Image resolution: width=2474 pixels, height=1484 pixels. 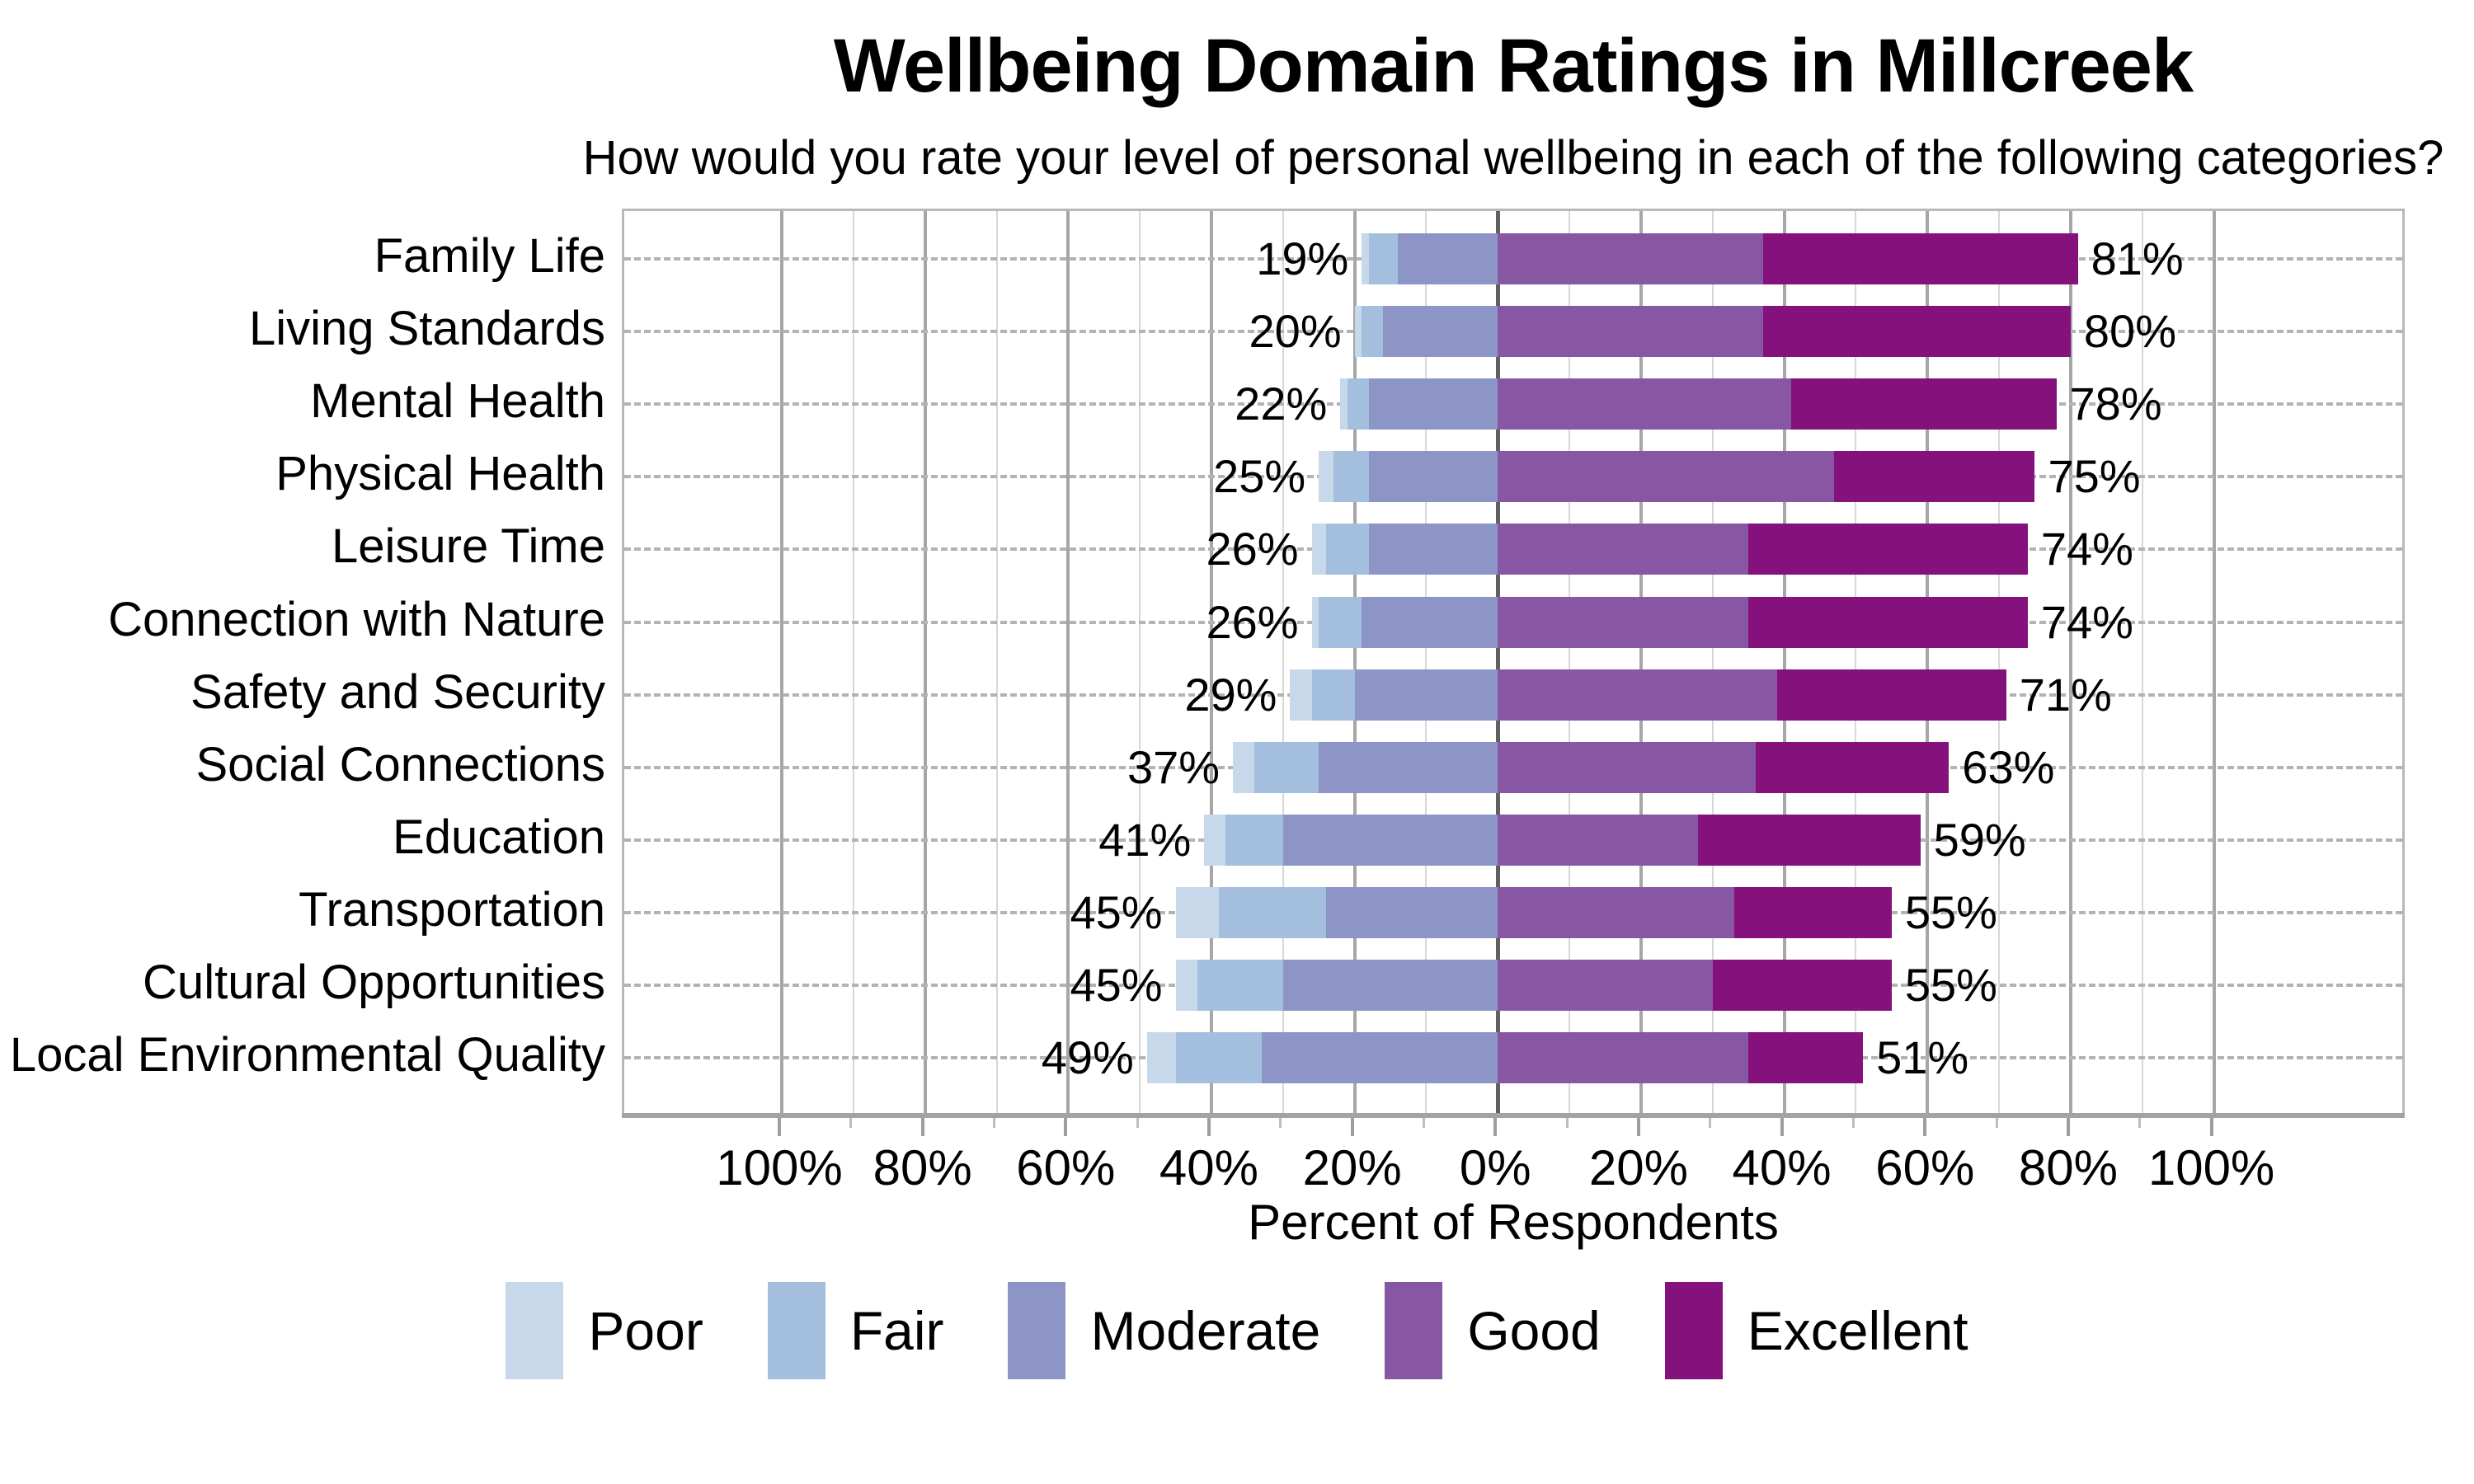 I want to click on legend-swatch-excellent, so click(x=1693, y=1330).